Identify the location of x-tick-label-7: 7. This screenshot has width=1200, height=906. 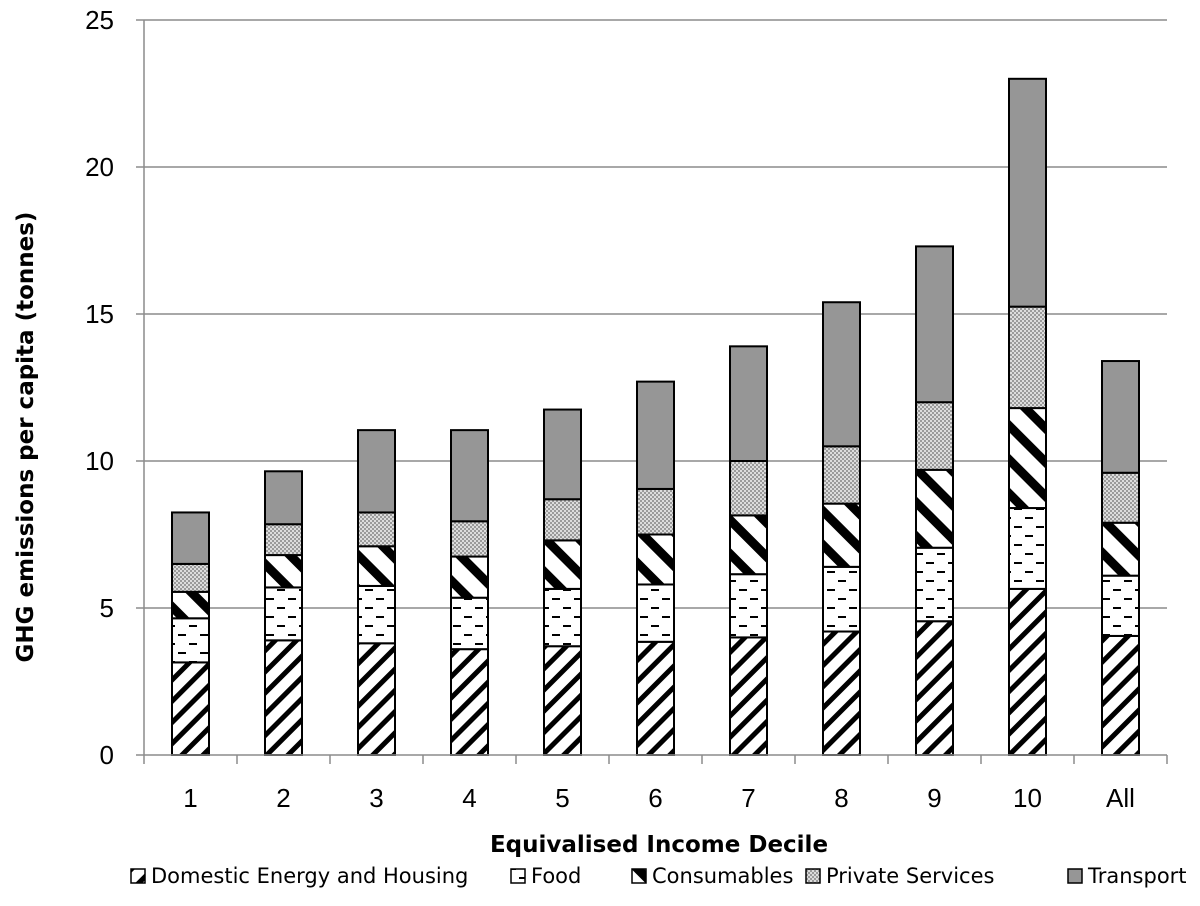
(748, 798).